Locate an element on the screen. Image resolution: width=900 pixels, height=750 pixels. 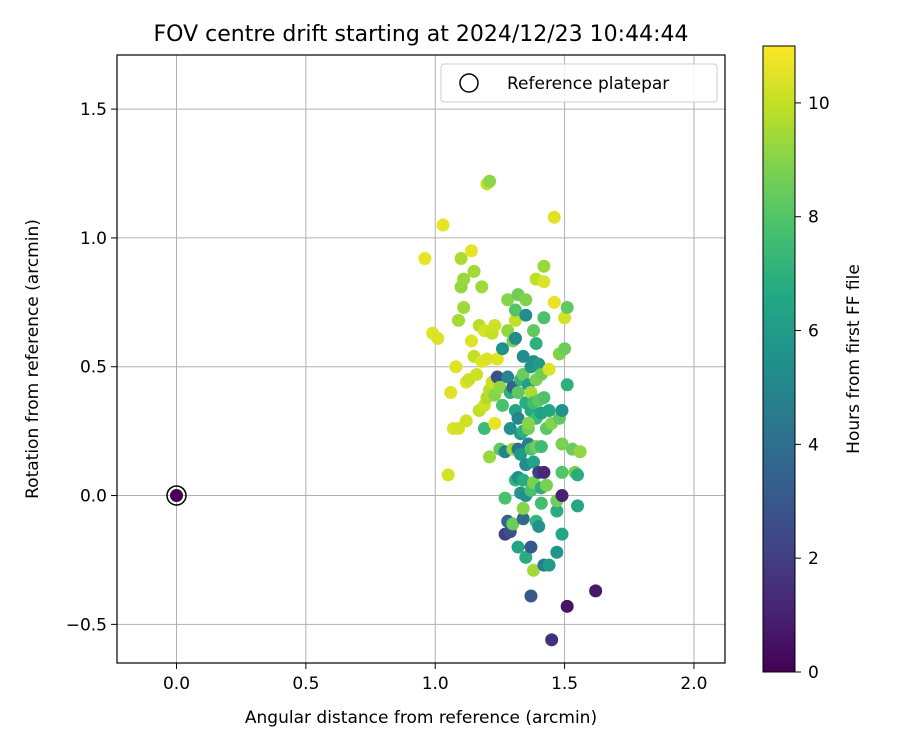
y-tick-label: 1.0 is located at coordinates (93, 239).